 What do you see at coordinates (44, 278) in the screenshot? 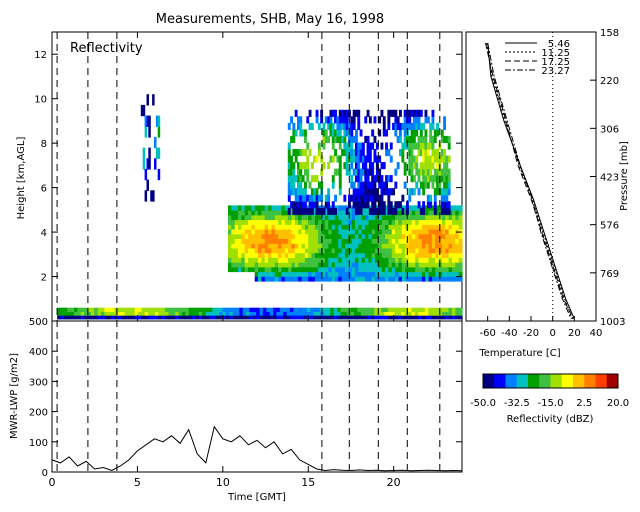
I see `y-tick-label: 2` at bounding box center [44, 278].